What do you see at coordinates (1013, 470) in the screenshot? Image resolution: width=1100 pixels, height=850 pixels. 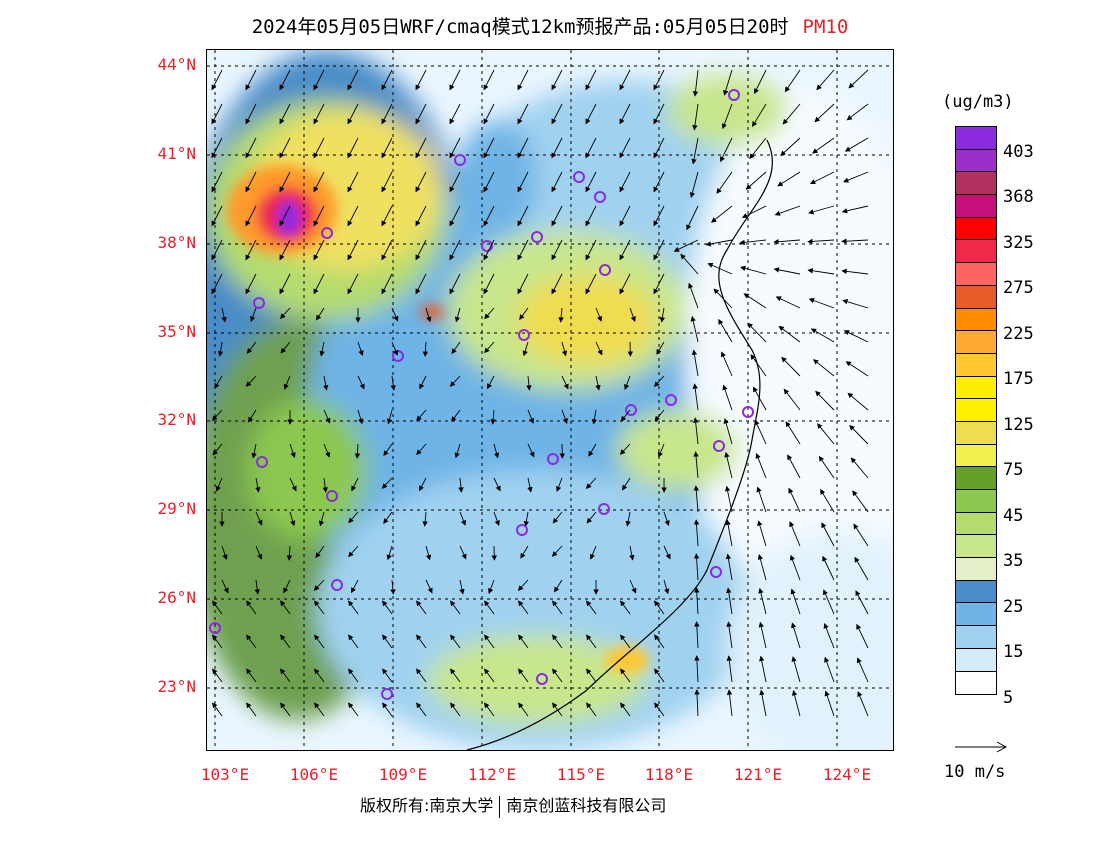 I see `legend-label: 75` at bounding box center [1013, 470].